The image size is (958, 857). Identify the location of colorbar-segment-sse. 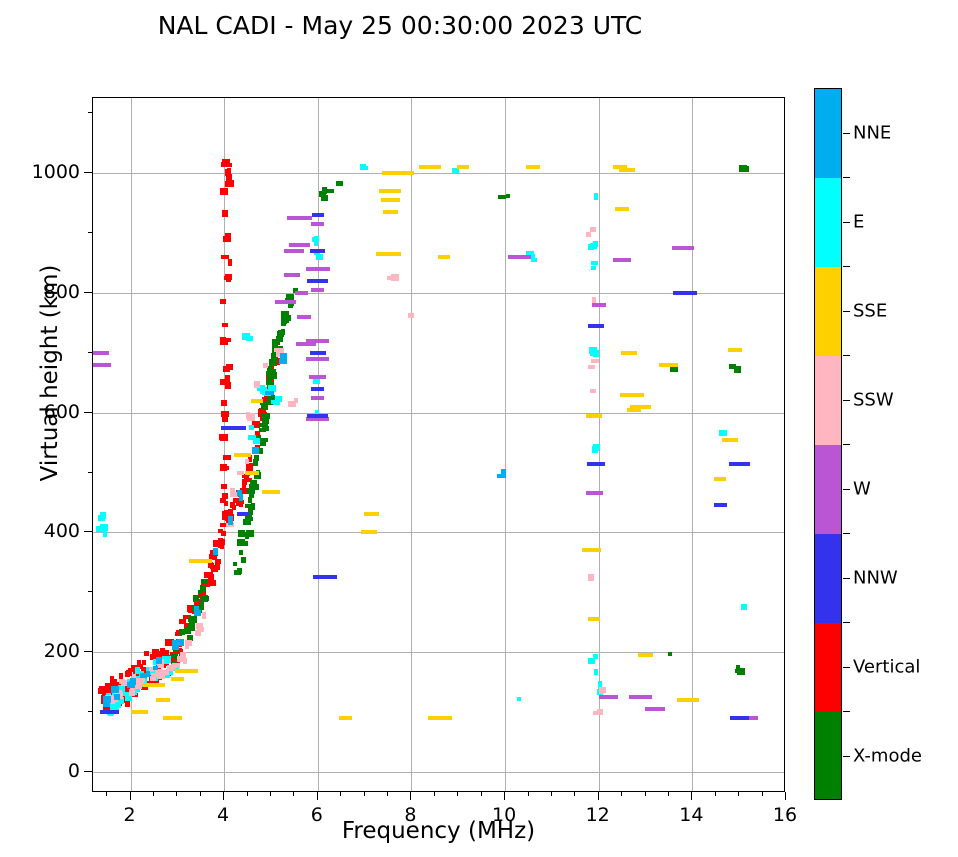
(828, 312).